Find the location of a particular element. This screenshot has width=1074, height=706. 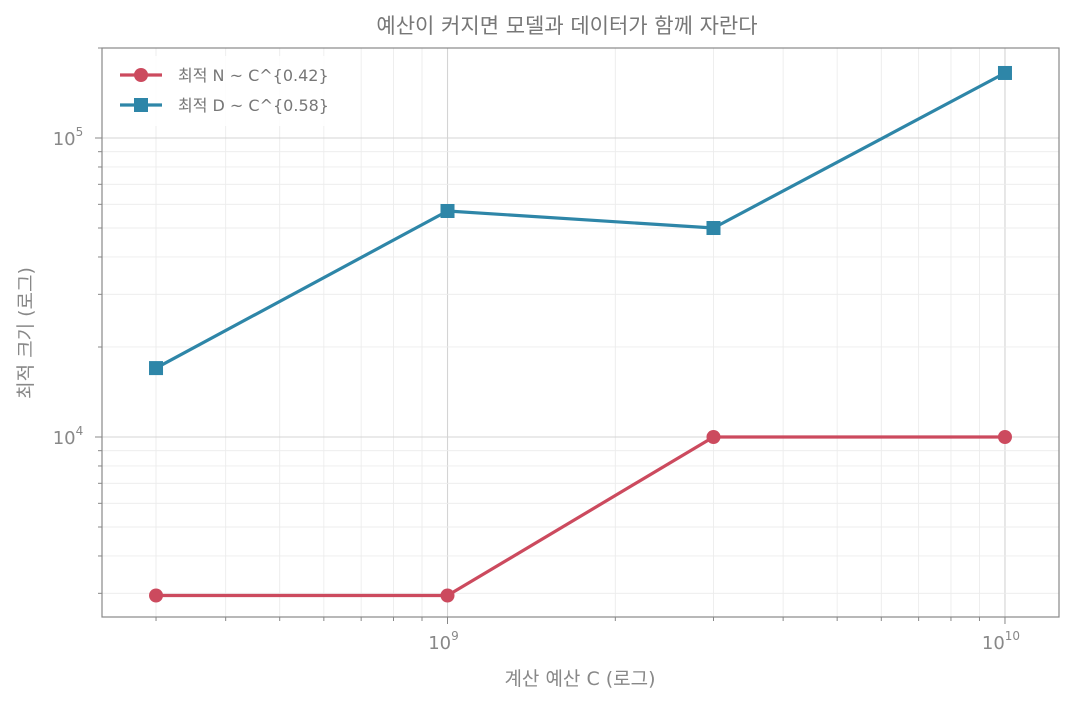

x-axis-label: 계산 예산 C (로그) is located at coordinates (579, 679).